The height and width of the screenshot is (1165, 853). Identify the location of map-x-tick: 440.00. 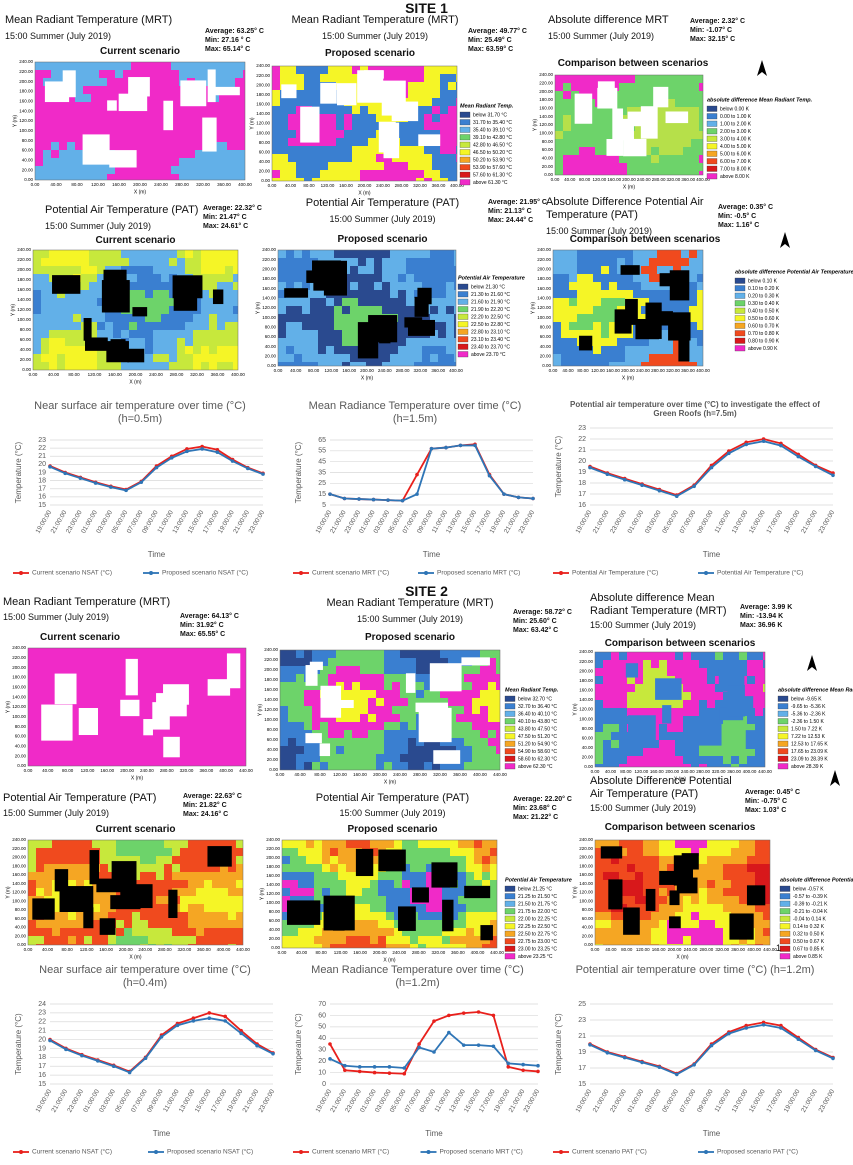
(243, 949).